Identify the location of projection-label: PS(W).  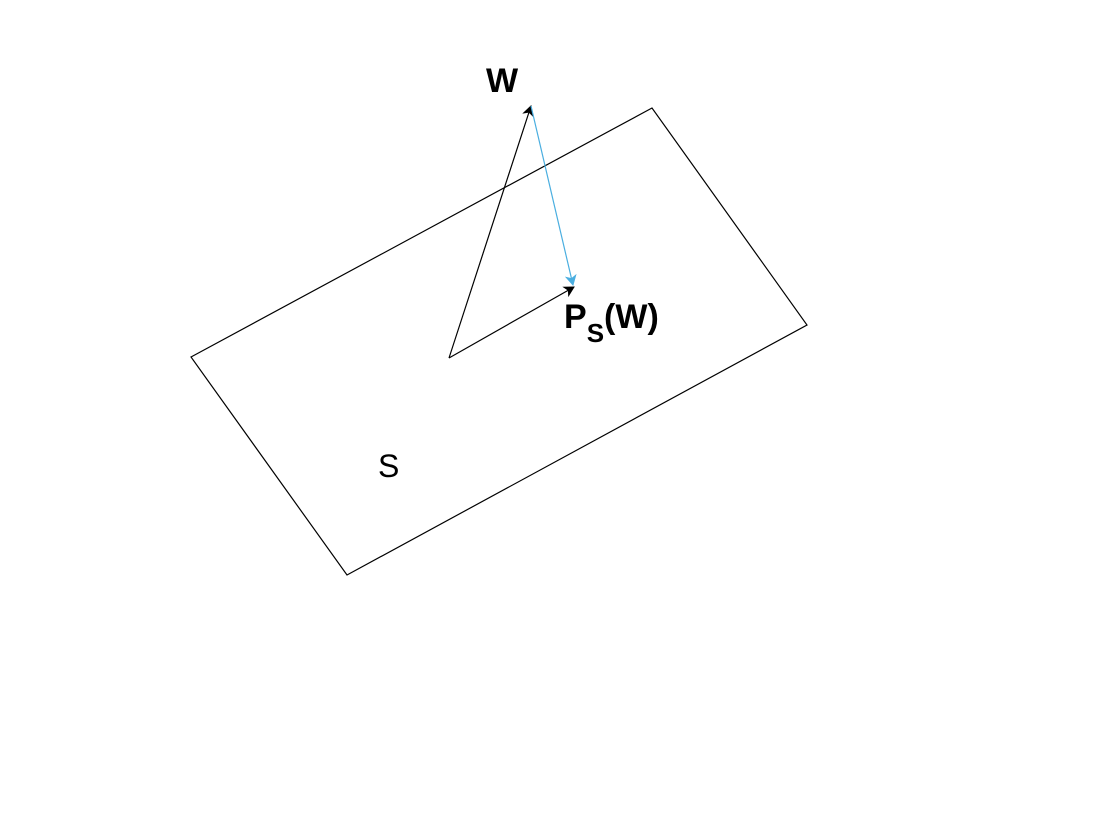
(611, 323).